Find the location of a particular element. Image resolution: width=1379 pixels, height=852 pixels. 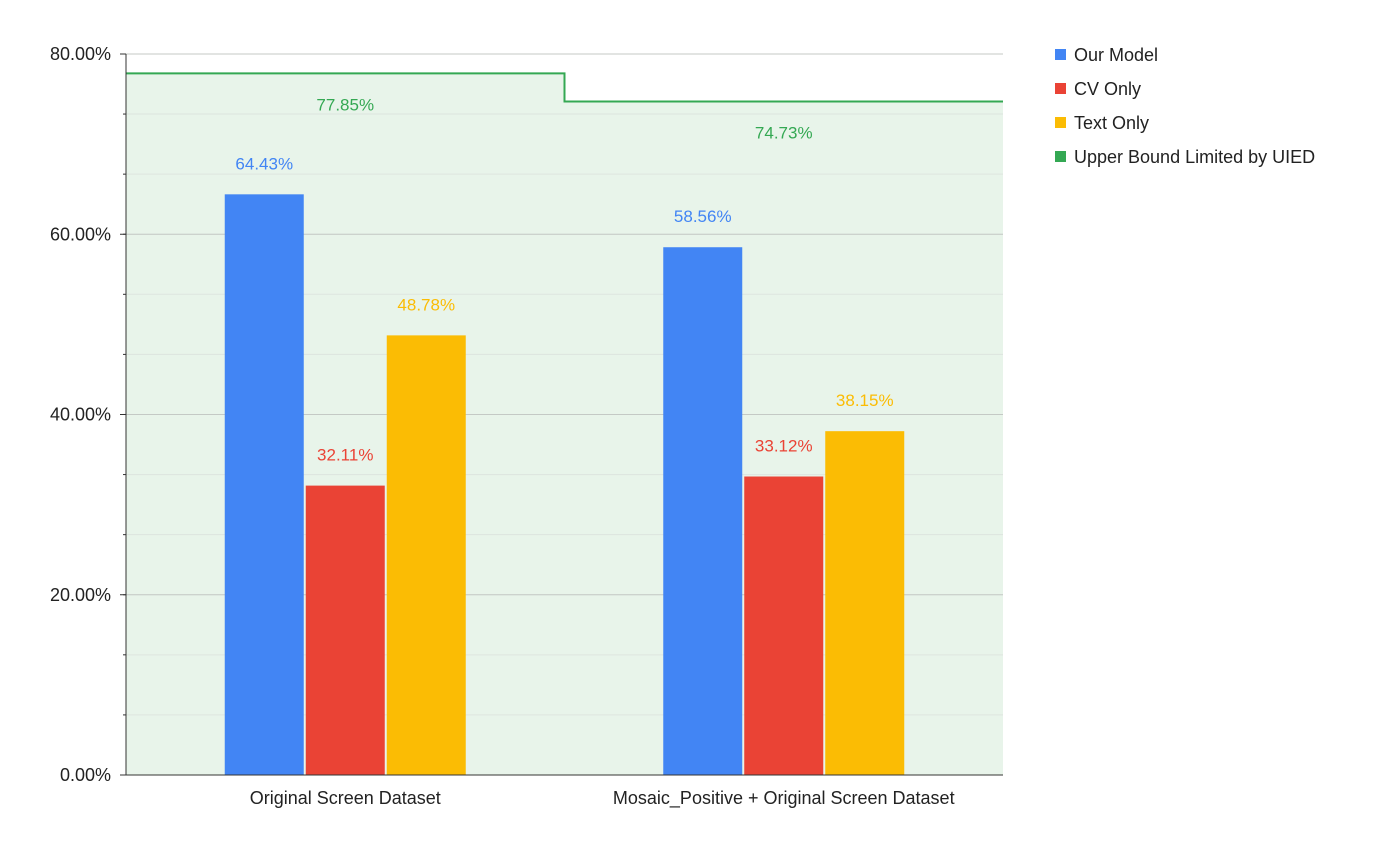

legend-label: Text Only is located at coordinates (1111, 123).